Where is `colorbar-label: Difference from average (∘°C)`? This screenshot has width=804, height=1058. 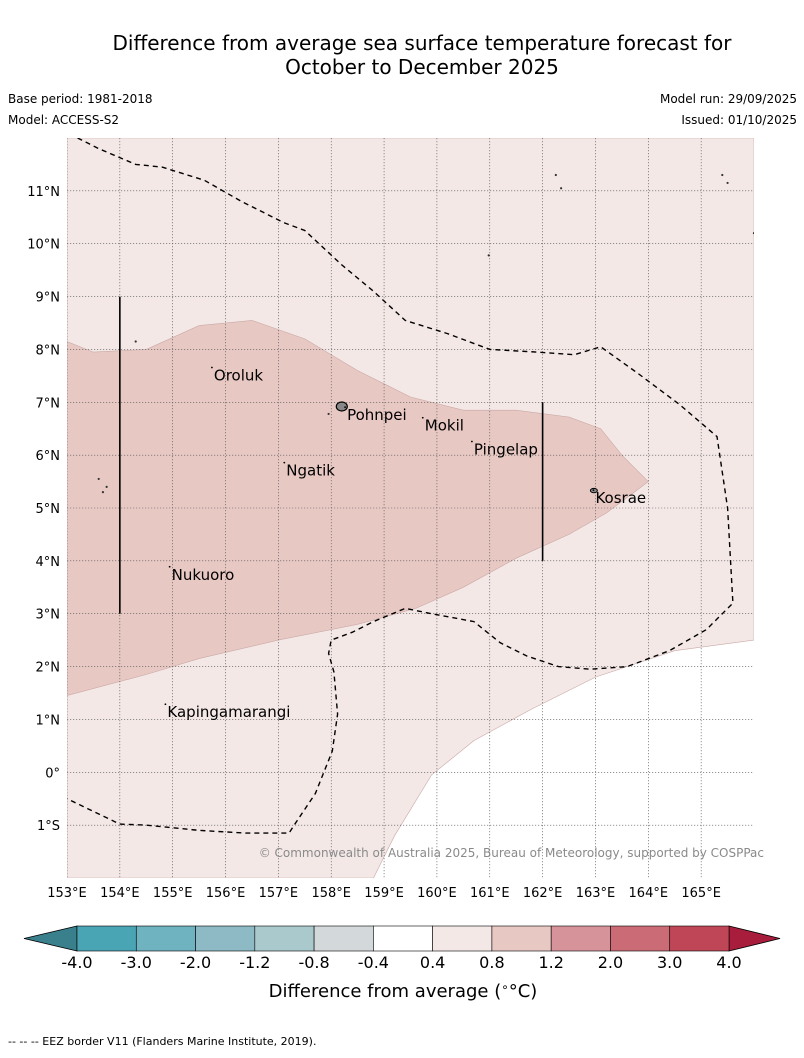
colorbar-label: Difference from average (∘°C) is located at coordinates (403, 991).